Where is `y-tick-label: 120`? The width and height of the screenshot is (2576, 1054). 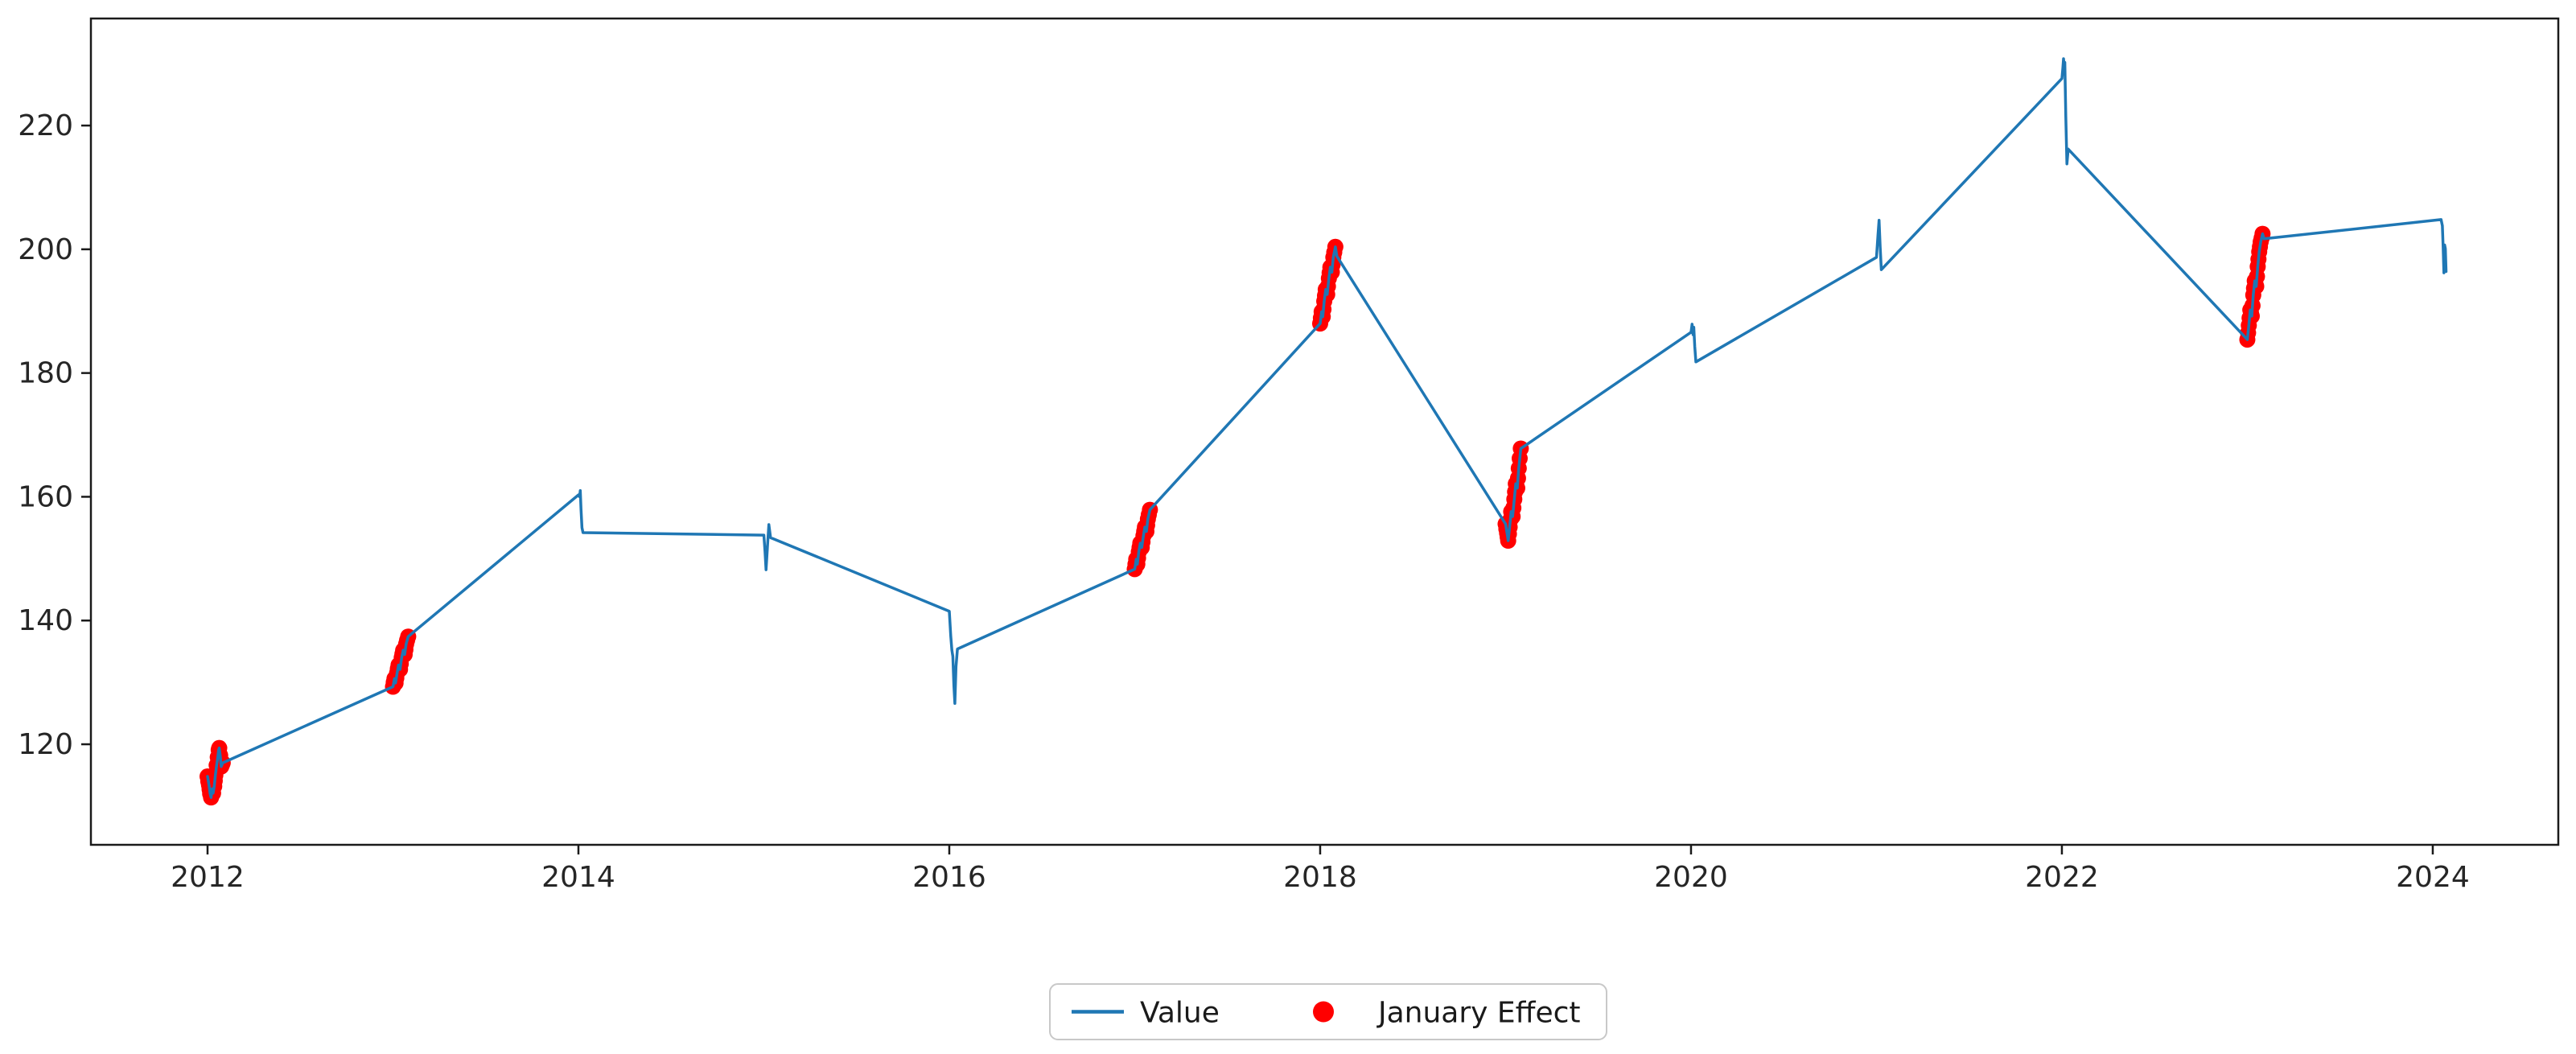 y-tick-label: 120 is located at coordinates (45, 745).